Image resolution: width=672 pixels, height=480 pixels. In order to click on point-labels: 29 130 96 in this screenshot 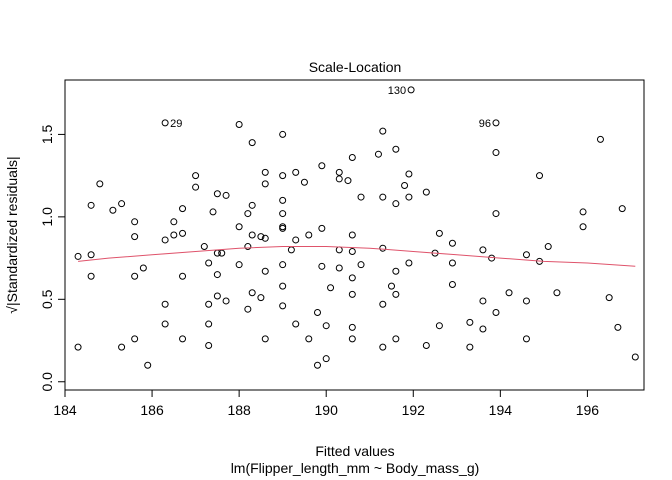, I will do `click(330, 107)`.